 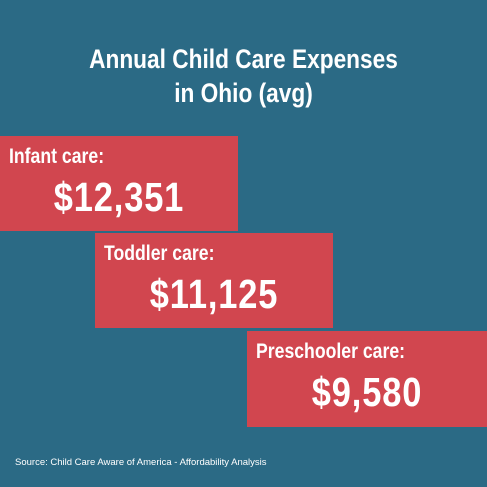 I want to click on value-label: $11,125, so click(x=214, y=294).